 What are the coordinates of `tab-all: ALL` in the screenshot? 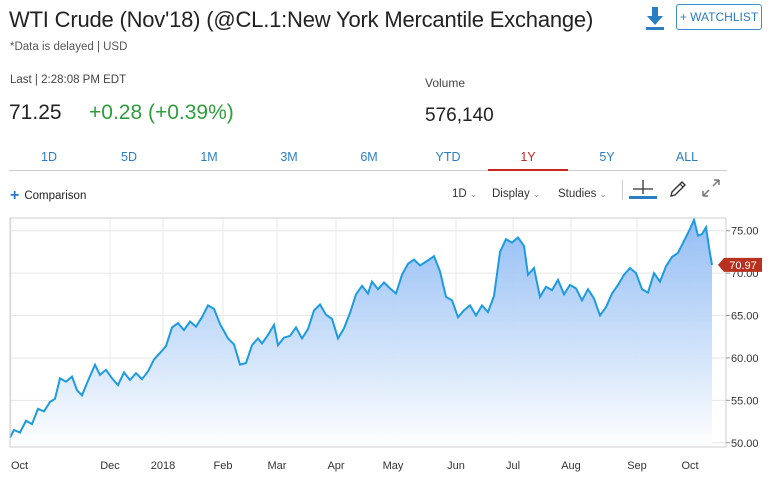 It's located at (687, 157).